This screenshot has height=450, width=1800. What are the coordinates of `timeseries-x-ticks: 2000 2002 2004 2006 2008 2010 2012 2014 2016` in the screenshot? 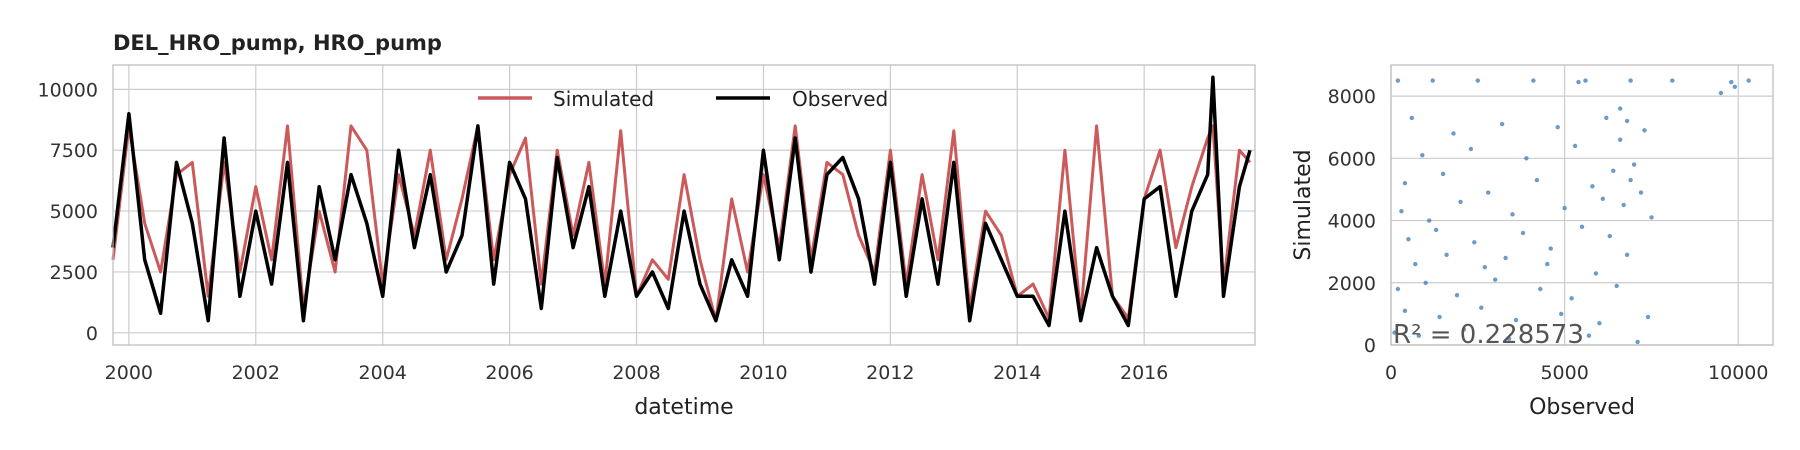 It's located at (637, 373).